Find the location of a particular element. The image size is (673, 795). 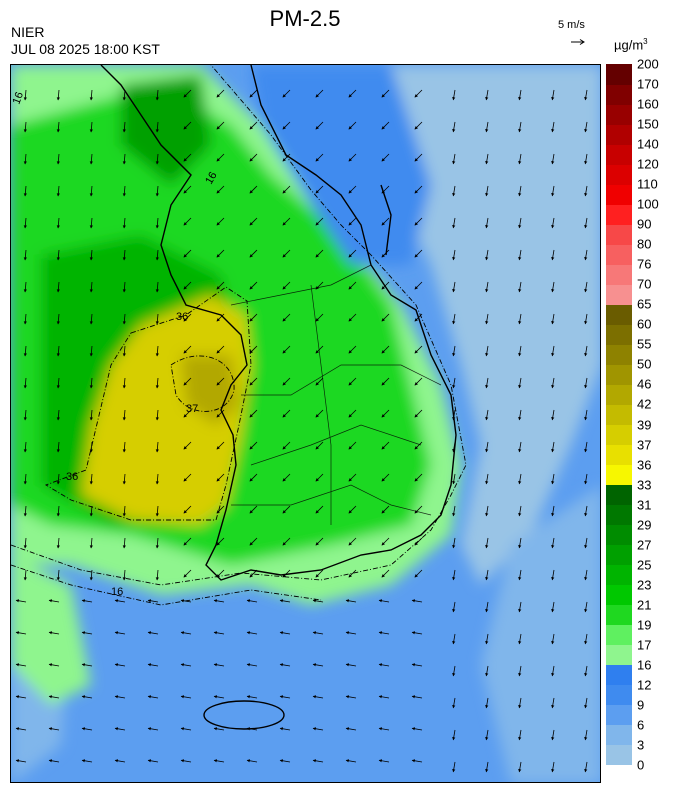

colorbar is located at coordinates (619, 415).